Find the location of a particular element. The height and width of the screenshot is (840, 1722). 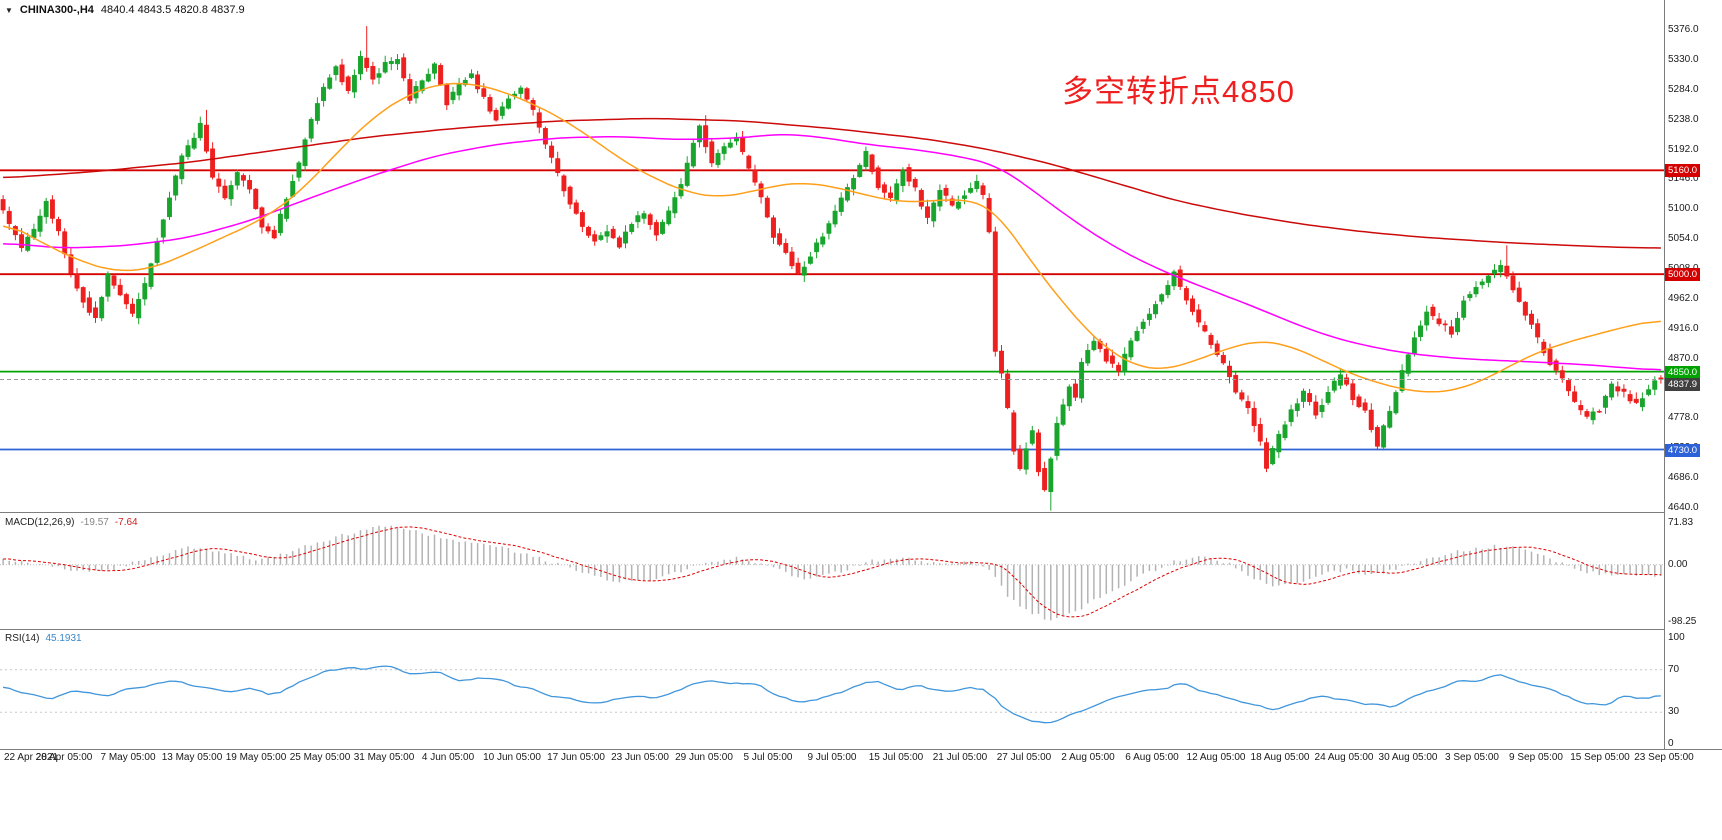

price-axis-tick: 5238.0 is located at coordinates (1683, 119).